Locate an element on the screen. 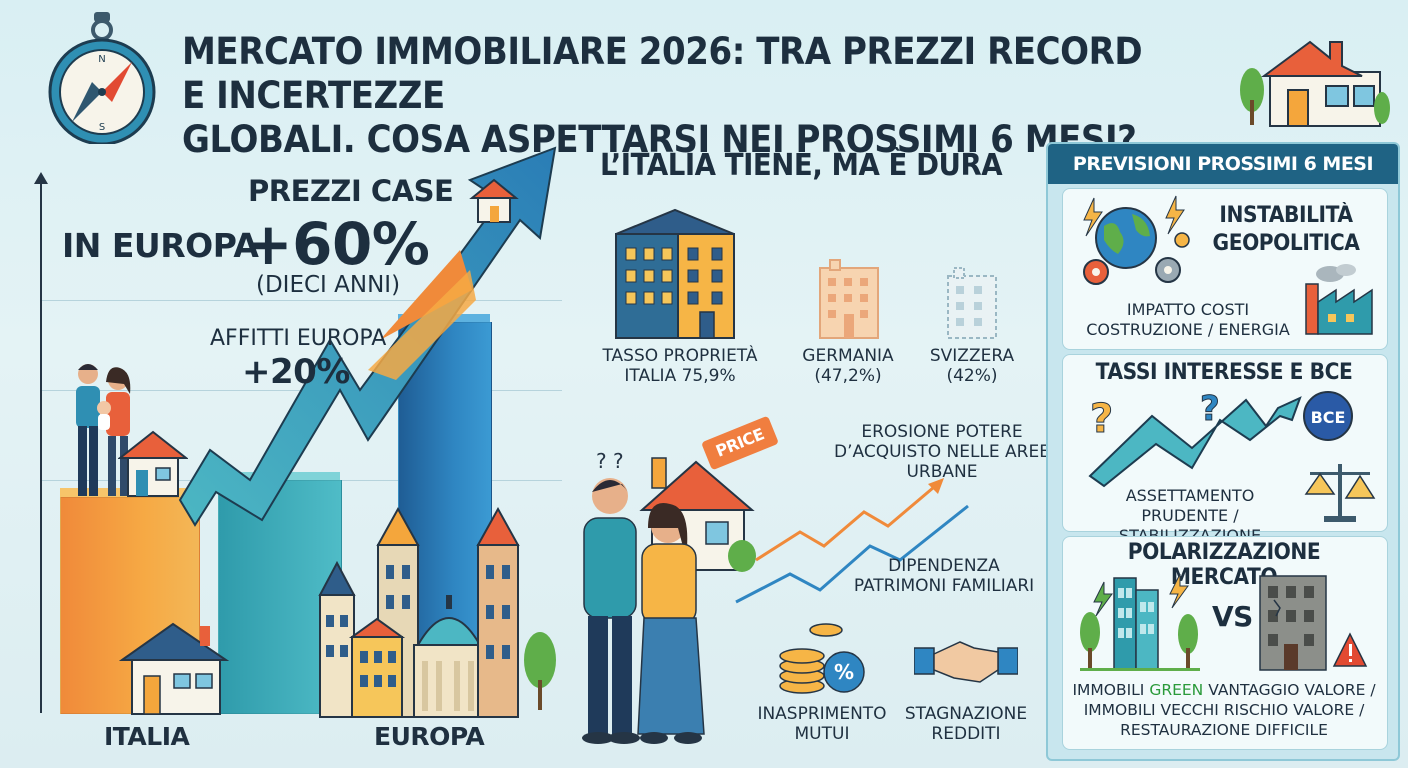 Image resolution: width=1408 pixels, height=768 pixels. city-buildings-icon is located at coordinates (419, 612).